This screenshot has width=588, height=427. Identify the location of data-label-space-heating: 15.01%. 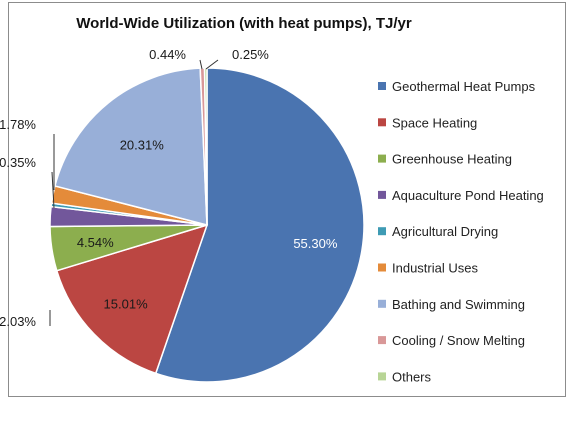
(126, 303).